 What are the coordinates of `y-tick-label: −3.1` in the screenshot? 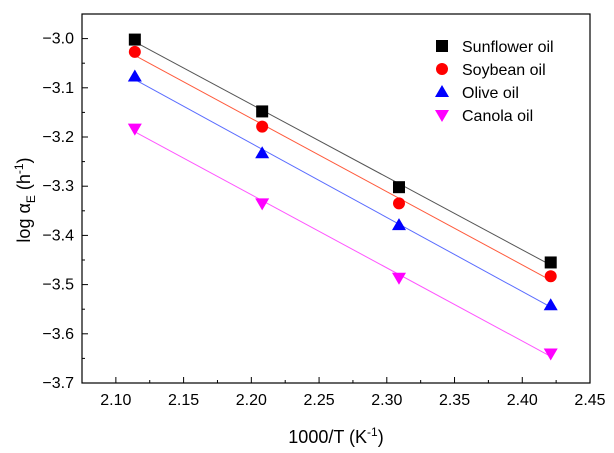 It's located at (58, 88).